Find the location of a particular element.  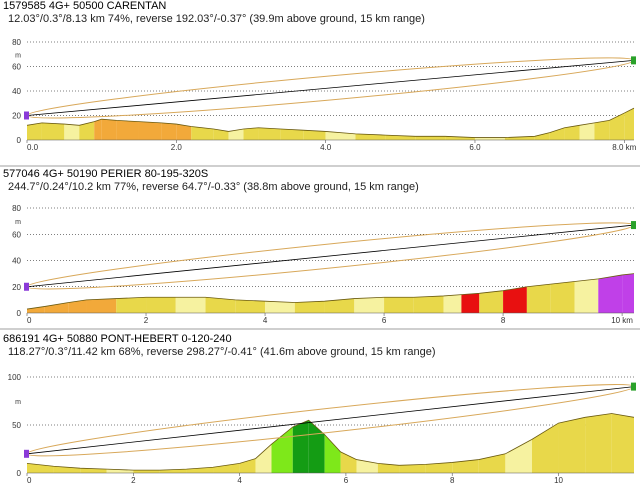

x-tick-label: 6.0 is located at coordinates (475, 147).